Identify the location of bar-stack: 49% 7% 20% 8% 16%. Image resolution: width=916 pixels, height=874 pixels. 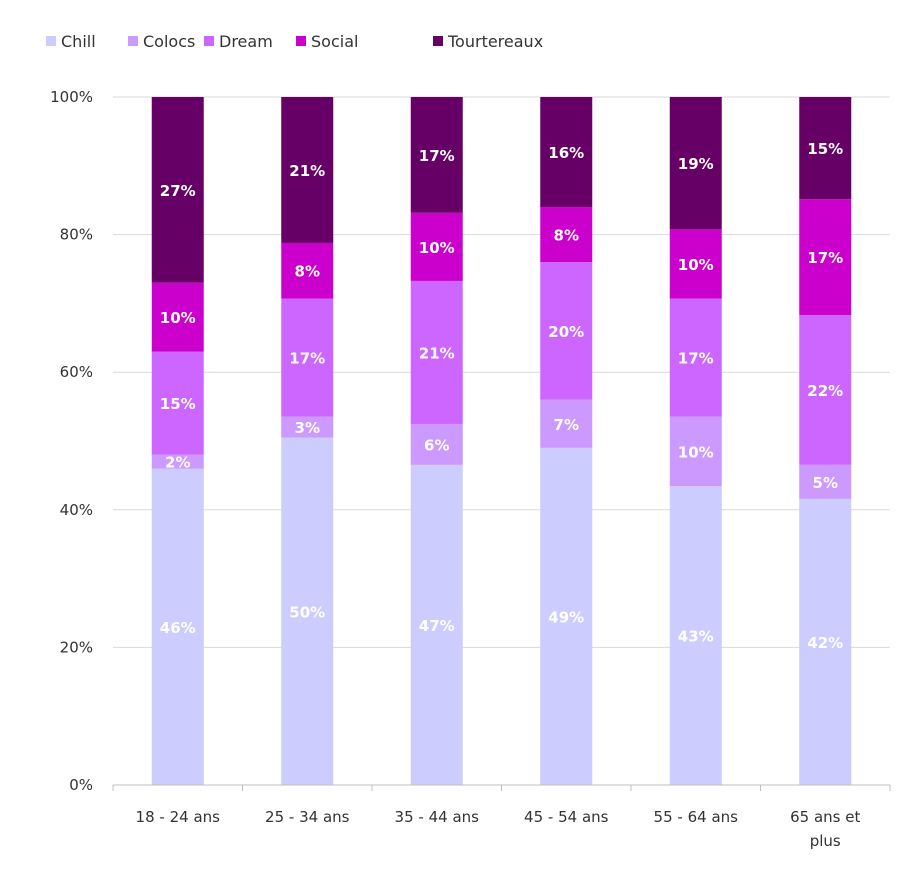
(566, 441).